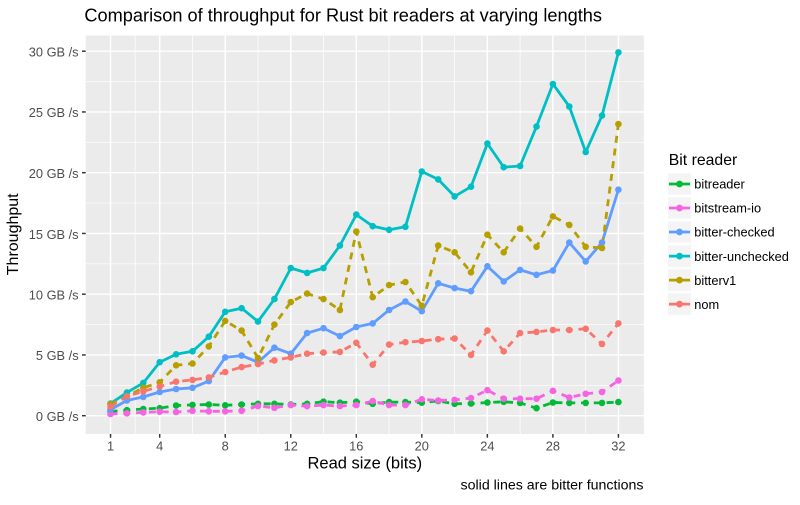 The image size is (800, 505). I want to click on svg-text: 32, so click(618, 446).